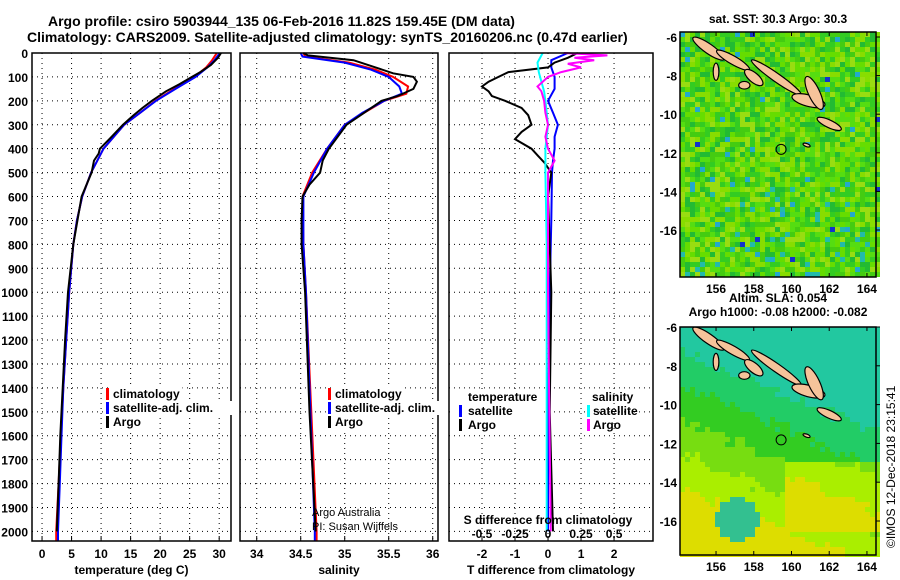  What do you see at coordinates (18, 269) in the screenshot?
I see `y-tick-label: 900` at bounding box center [18, 269].